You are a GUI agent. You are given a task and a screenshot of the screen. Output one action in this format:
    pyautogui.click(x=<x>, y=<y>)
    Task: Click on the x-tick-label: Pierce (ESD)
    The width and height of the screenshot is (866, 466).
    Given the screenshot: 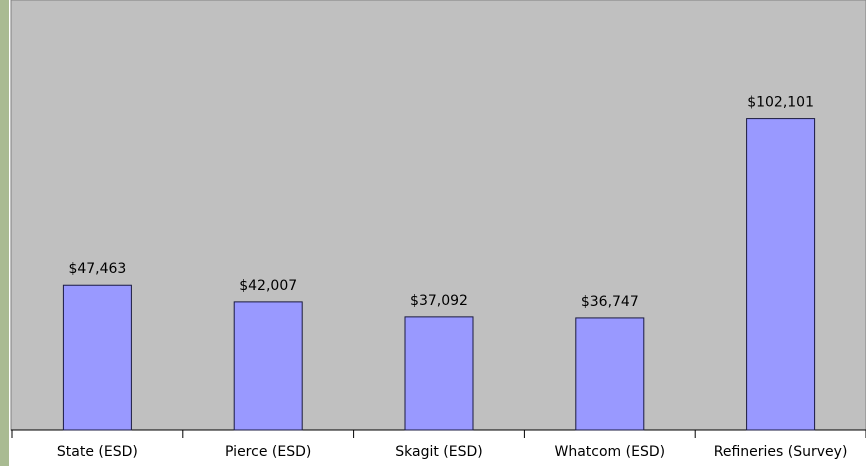 What is the action you would take?
    pyautogui.click(x=268, y=452)
    